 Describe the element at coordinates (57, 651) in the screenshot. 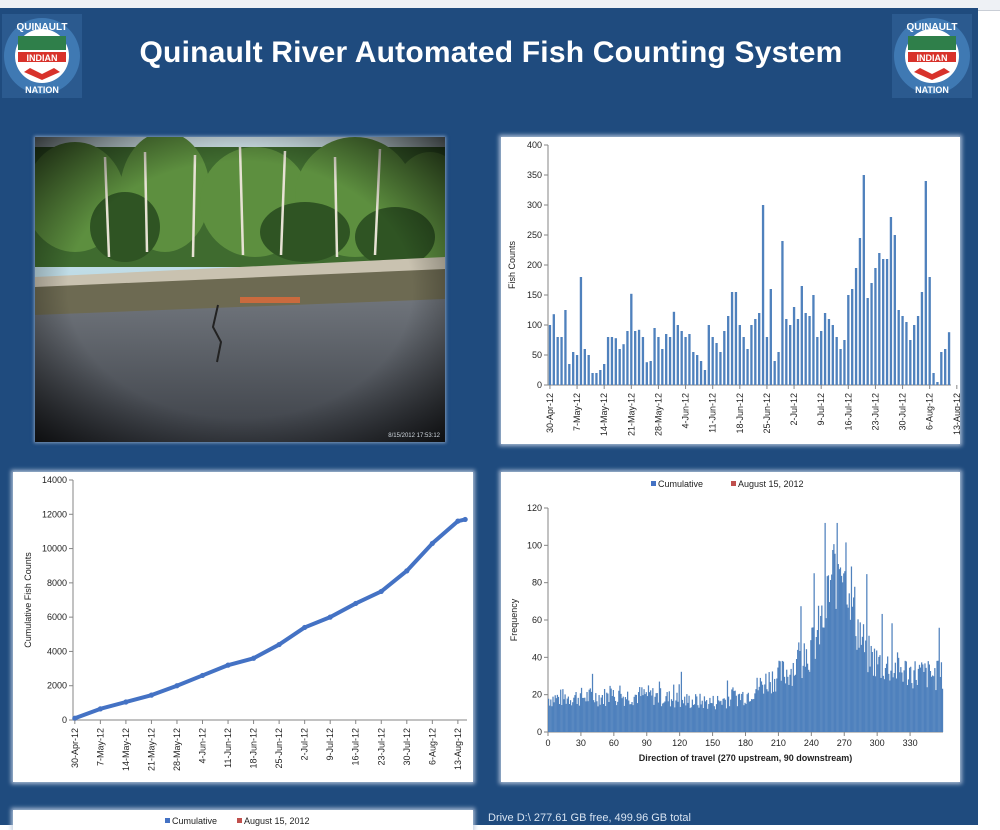

I see `cum-y-tick-label: 4000` at that location.